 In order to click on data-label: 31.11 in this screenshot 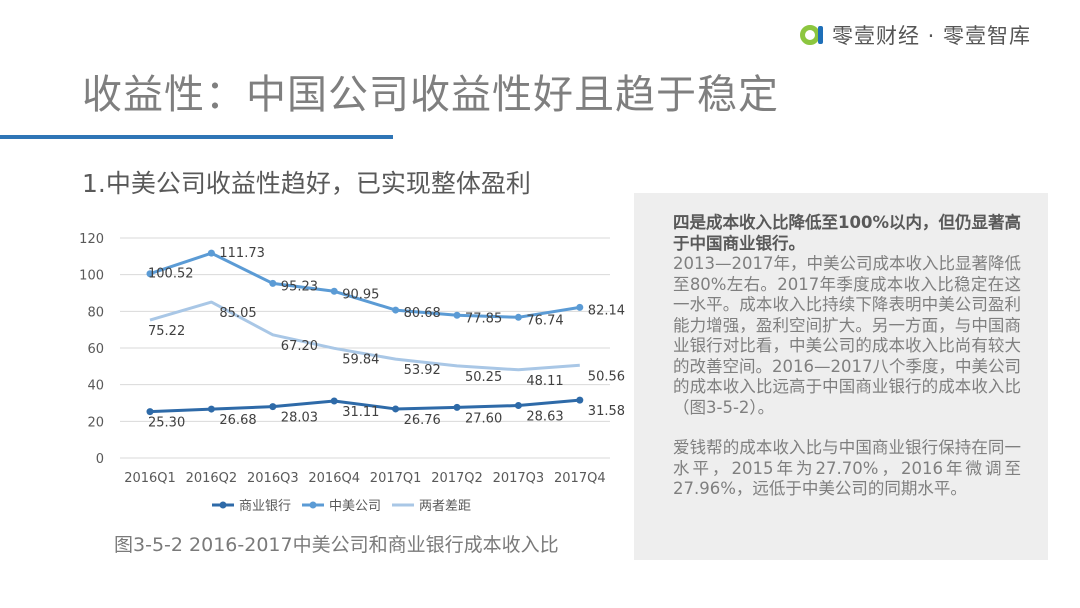, I will do `click(360, 412)`.